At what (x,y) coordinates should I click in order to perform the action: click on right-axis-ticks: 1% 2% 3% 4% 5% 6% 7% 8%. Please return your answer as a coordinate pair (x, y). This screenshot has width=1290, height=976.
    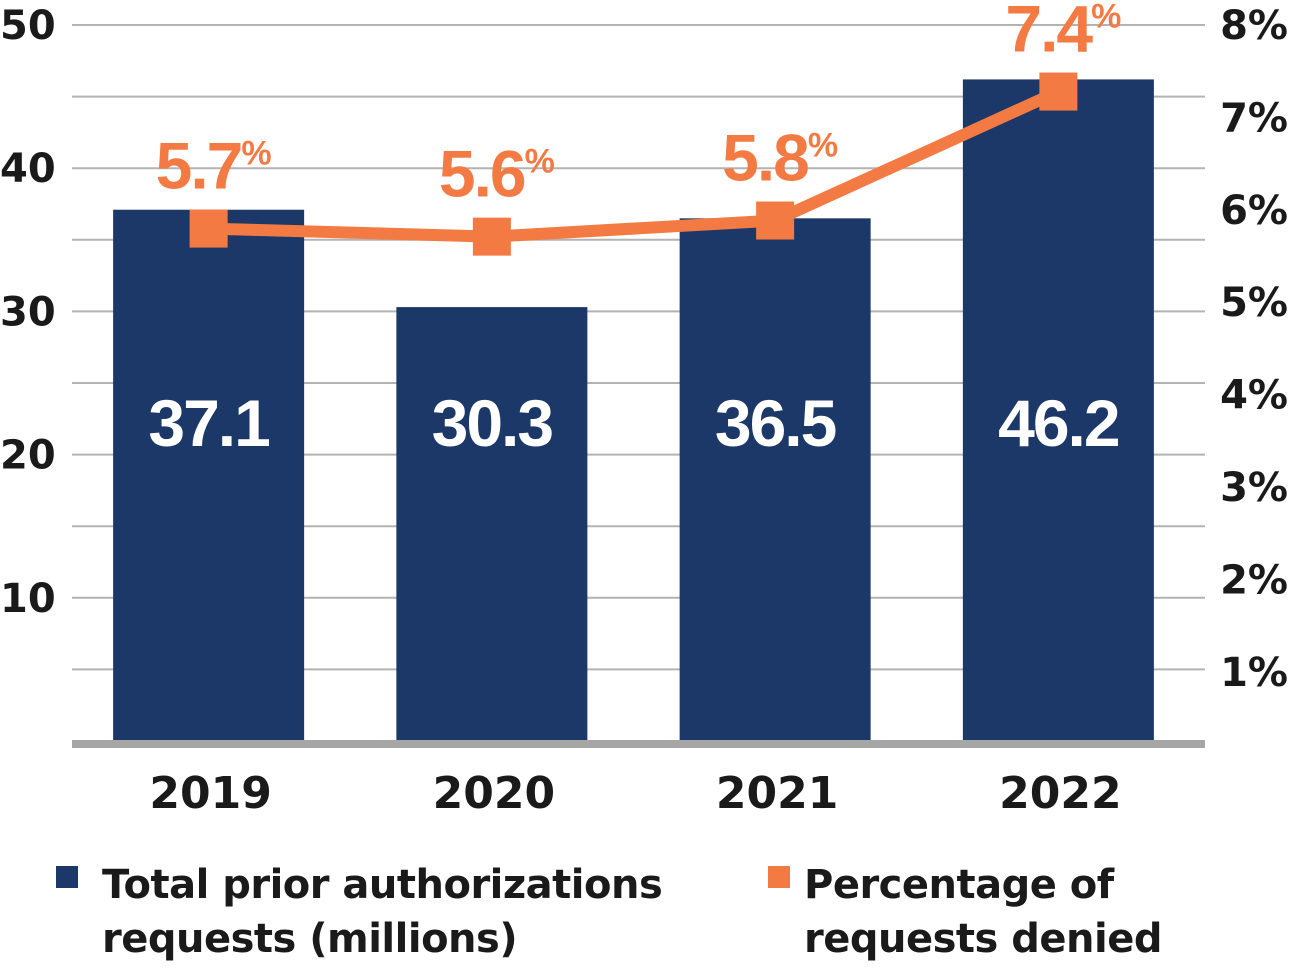
    Looking at the image, I should click on (1254, 349).